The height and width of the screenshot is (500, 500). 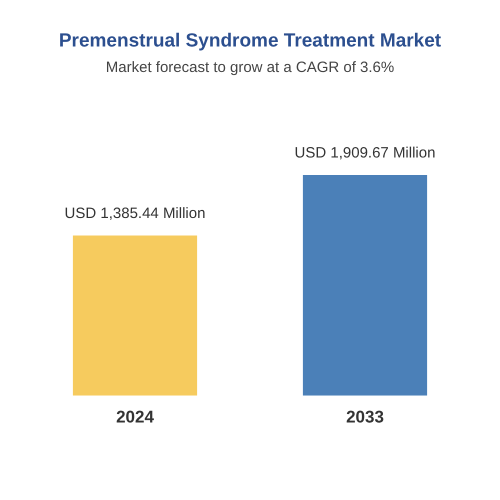 What do you see at coordinates (365, 153) in the screenshot?
I see `data-label: USD 1,909.67 Million` at bounding box center [365, 153].